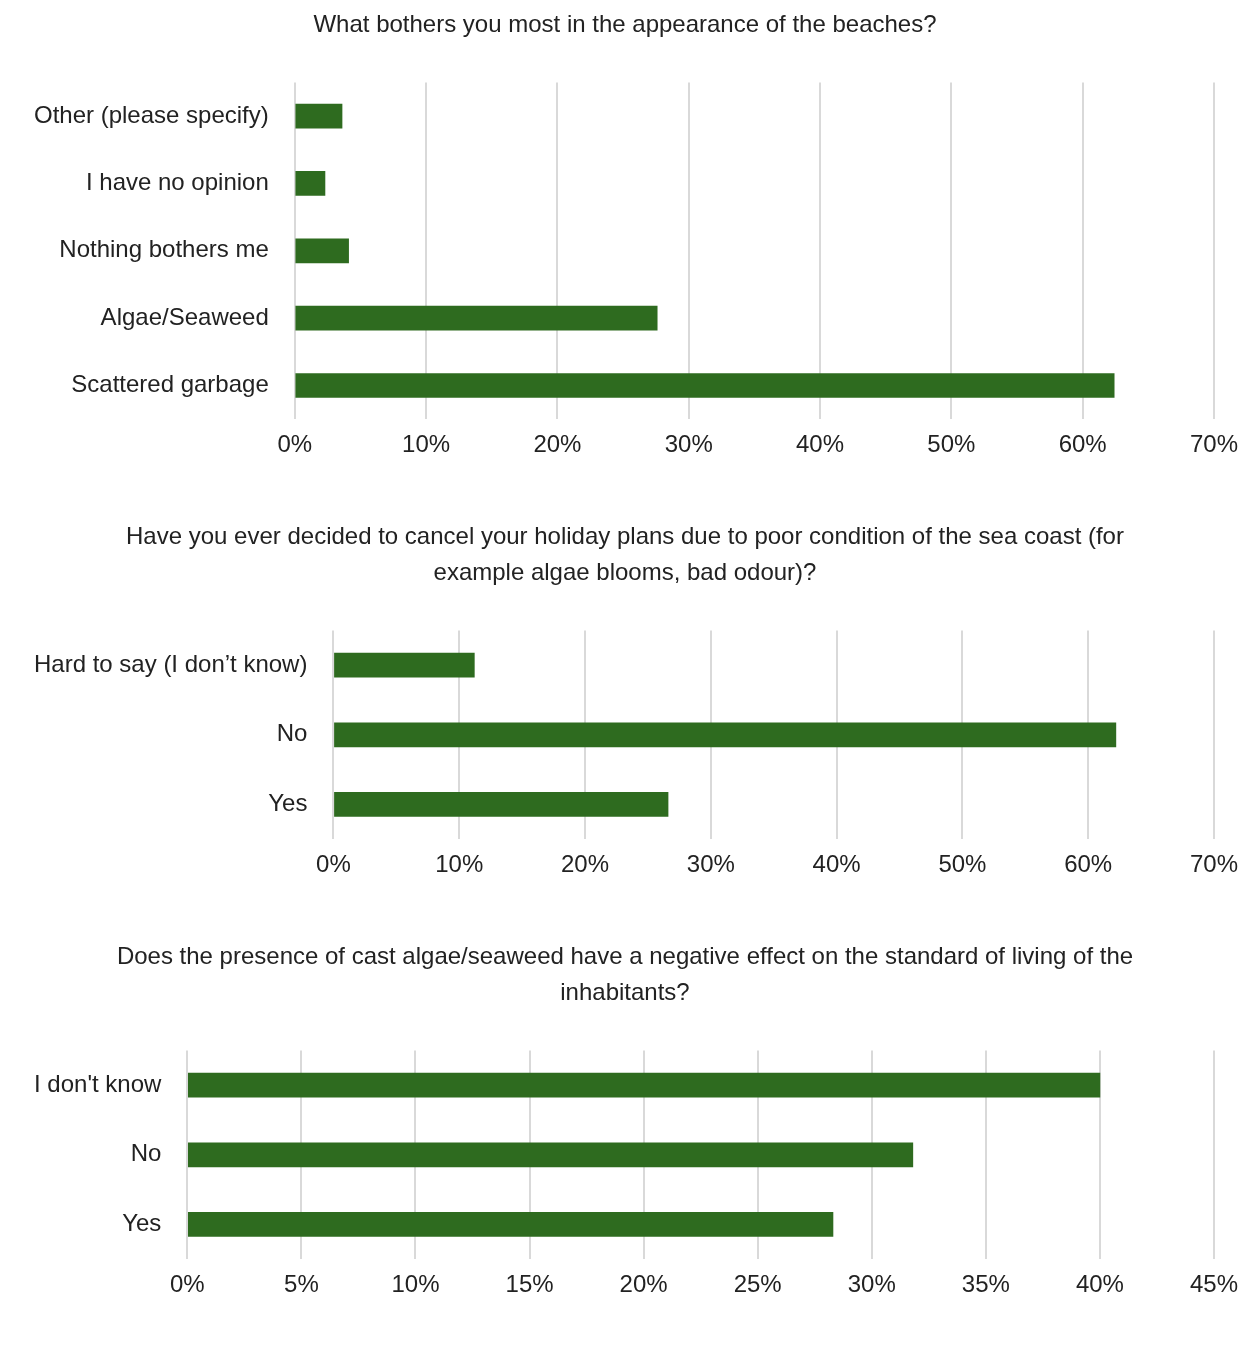 The height and width of the screenshot is (1358, 1250). I want to click on y-tick-label: I don't know, so click(98, 1083).